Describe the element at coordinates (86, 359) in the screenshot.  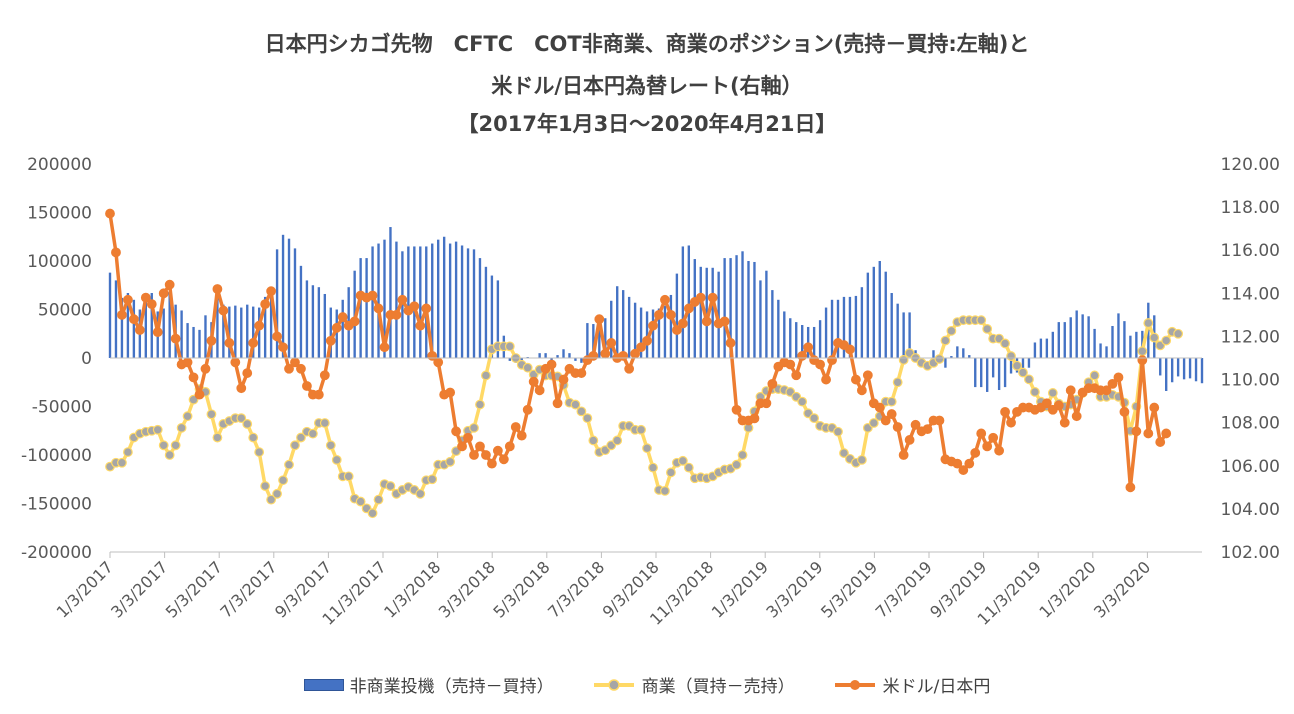
I see `y-left-tick-label: 0` at that location.